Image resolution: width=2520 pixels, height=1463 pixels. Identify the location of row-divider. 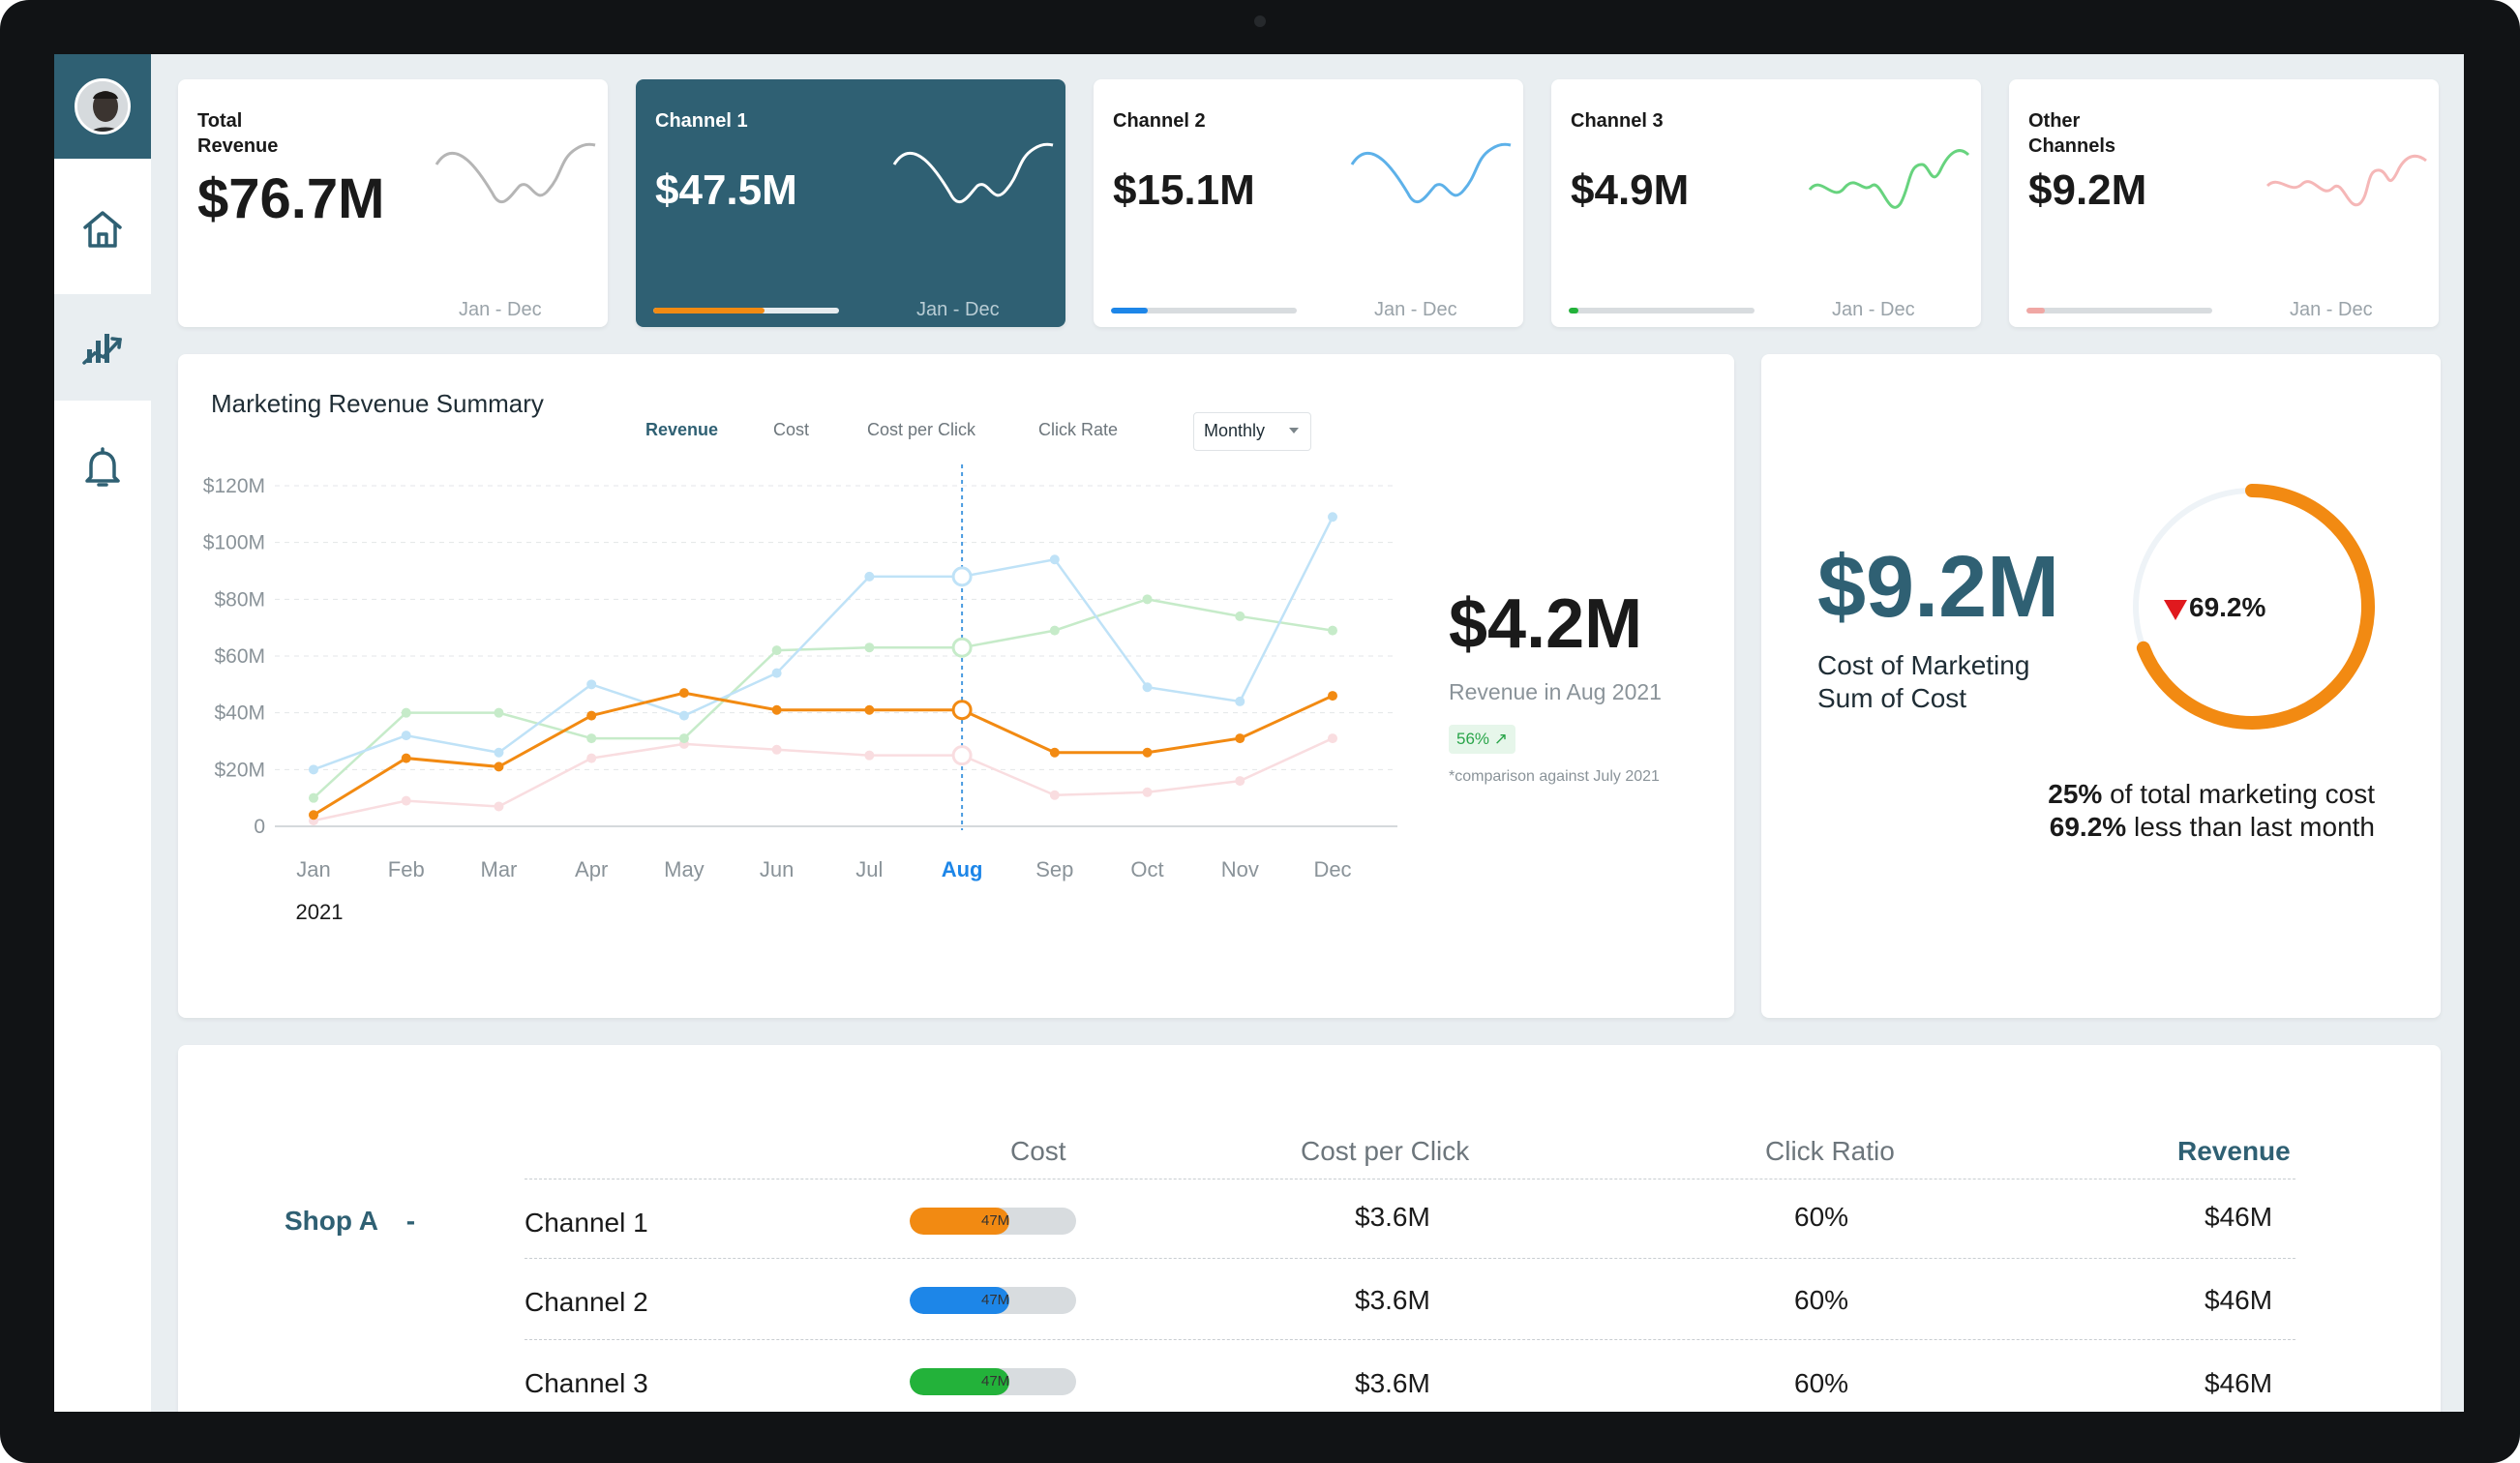
(1410, 1258).